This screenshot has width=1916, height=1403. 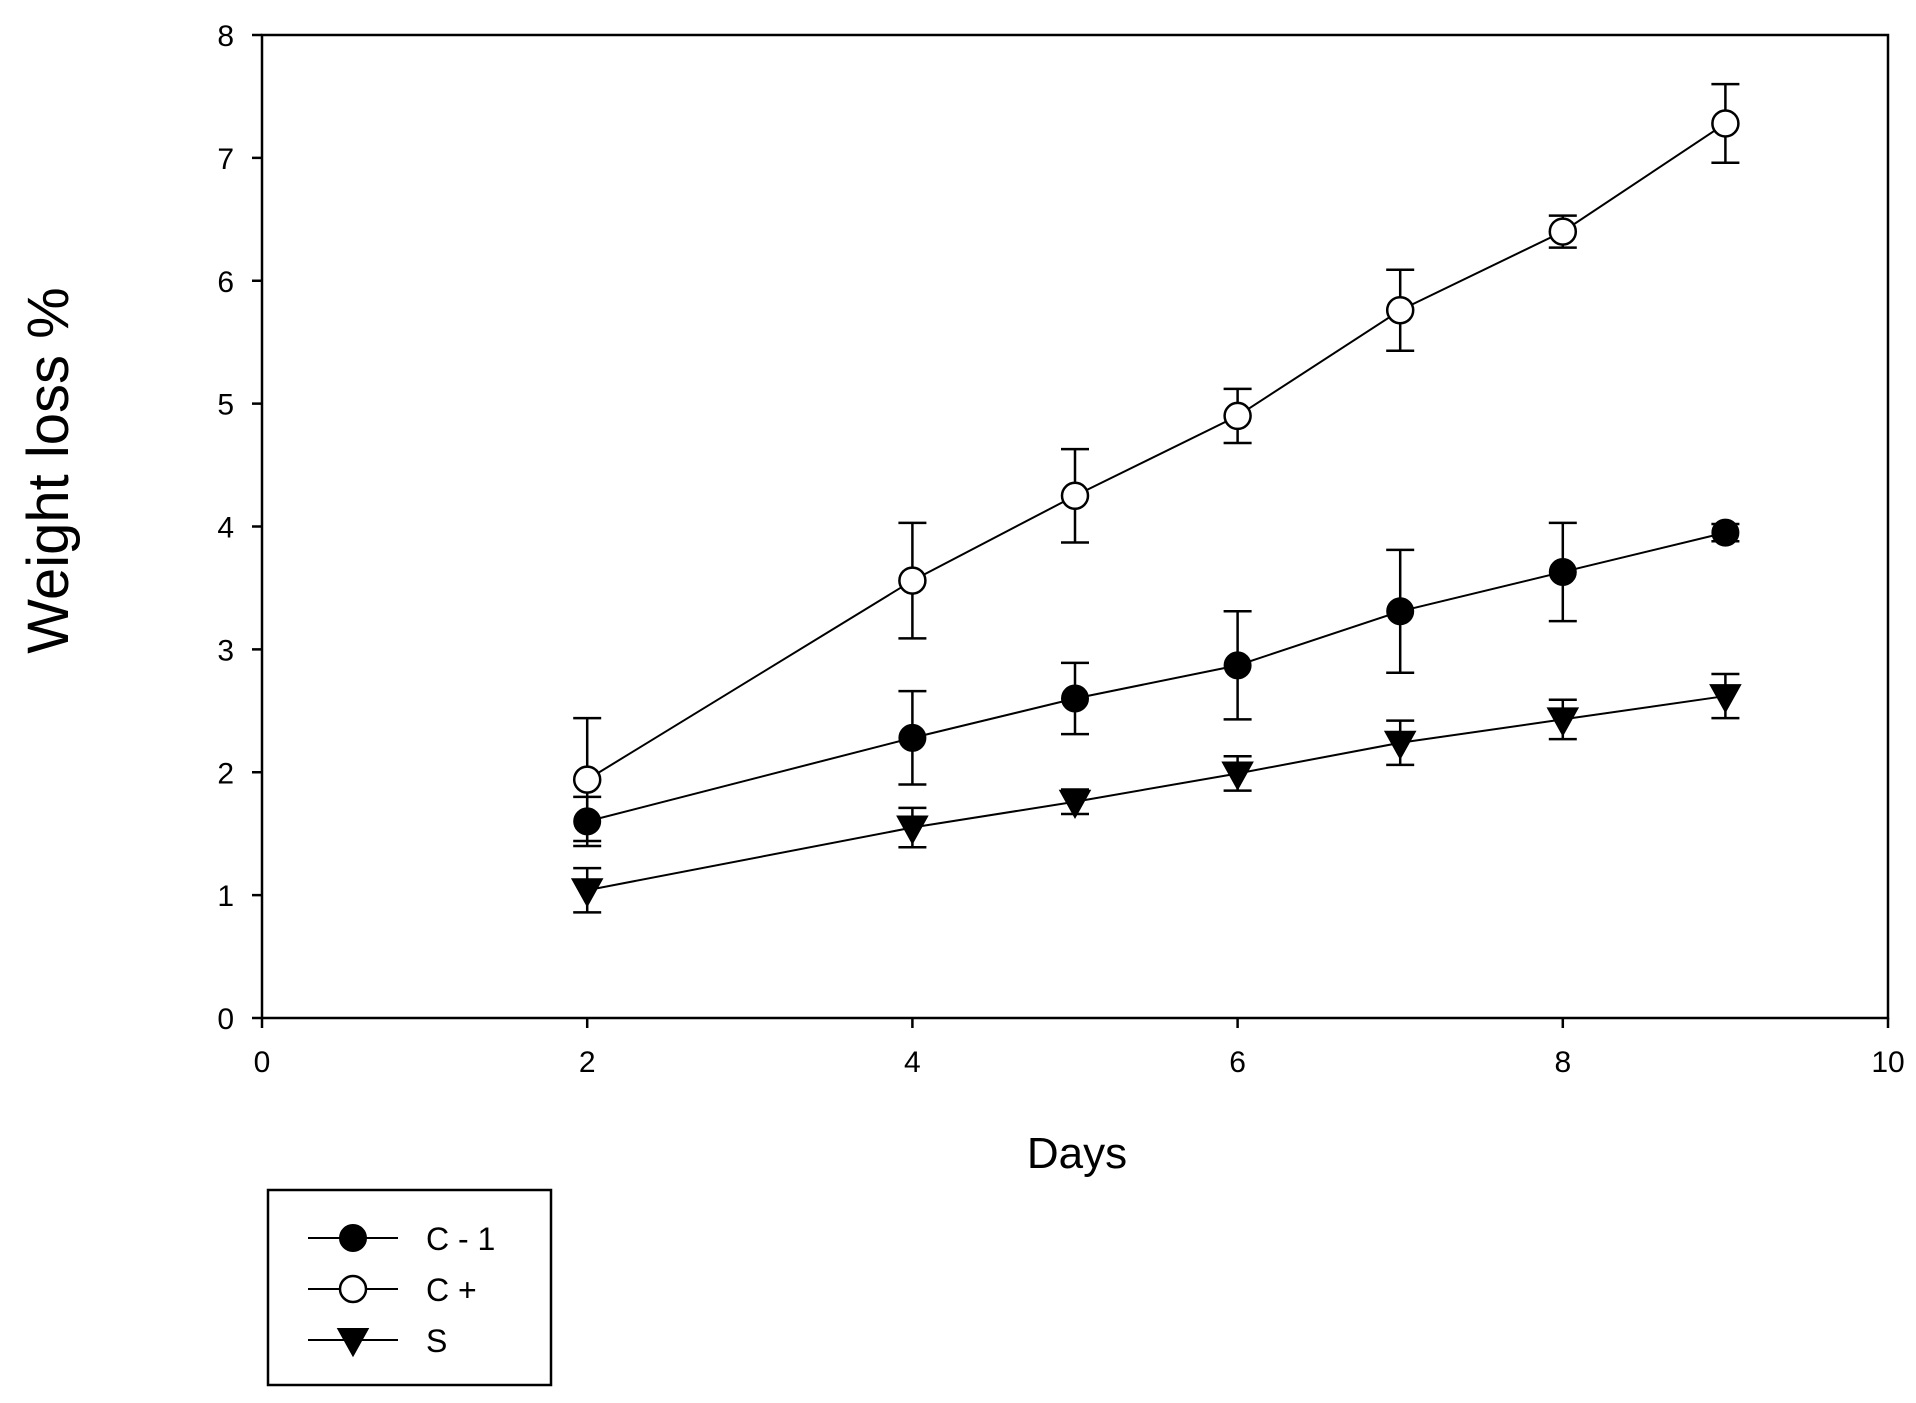 I want to click on x-tick-label: 2, so click(x=587, y=1062).